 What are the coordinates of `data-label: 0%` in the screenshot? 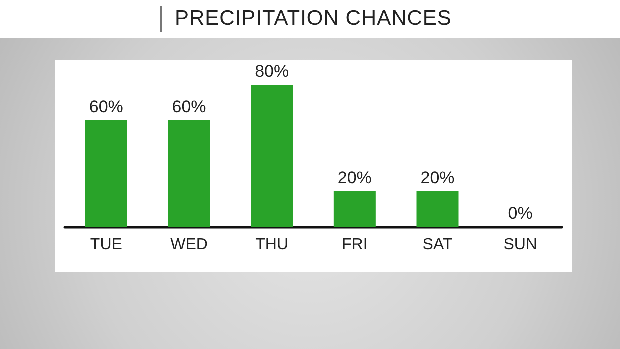 It's located at (520, 213).